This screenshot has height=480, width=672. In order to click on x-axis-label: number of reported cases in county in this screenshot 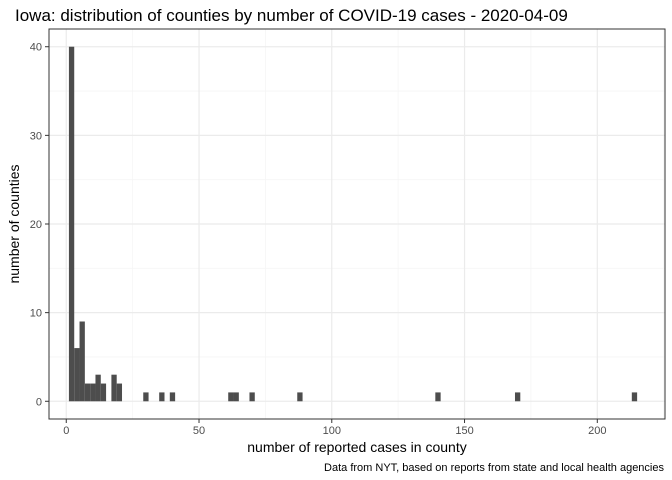, I will do `click(356, 447)`.